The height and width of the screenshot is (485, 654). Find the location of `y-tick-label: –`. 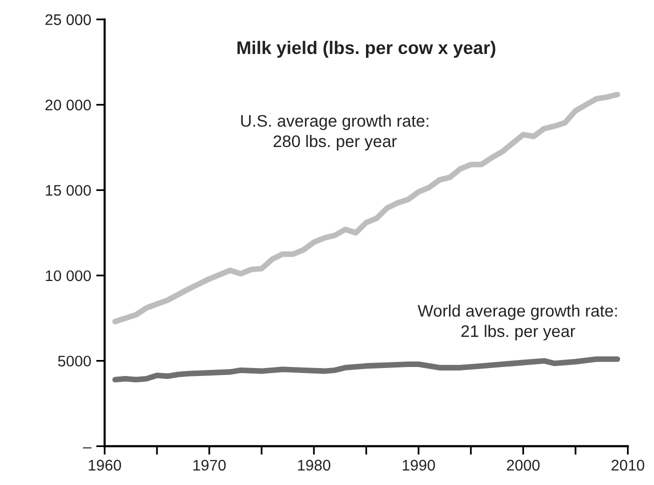

y-tick-label: – is located at coordinates (87, 447).